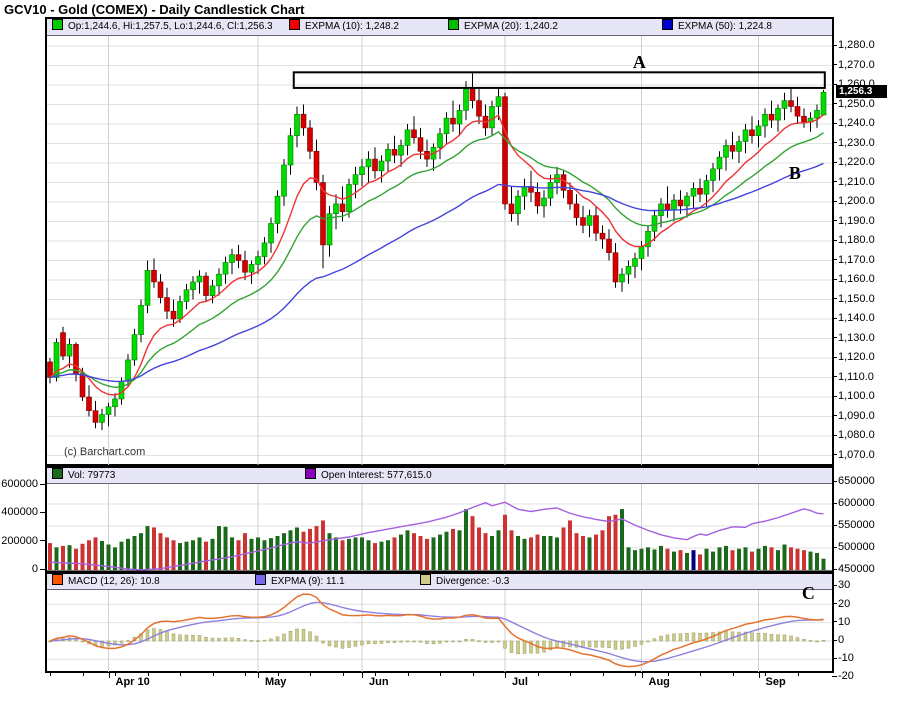 The width and height of the screenshot is (900, 713). I want to click on legend-item-volume: Vol: 79773, so click(83, 475).